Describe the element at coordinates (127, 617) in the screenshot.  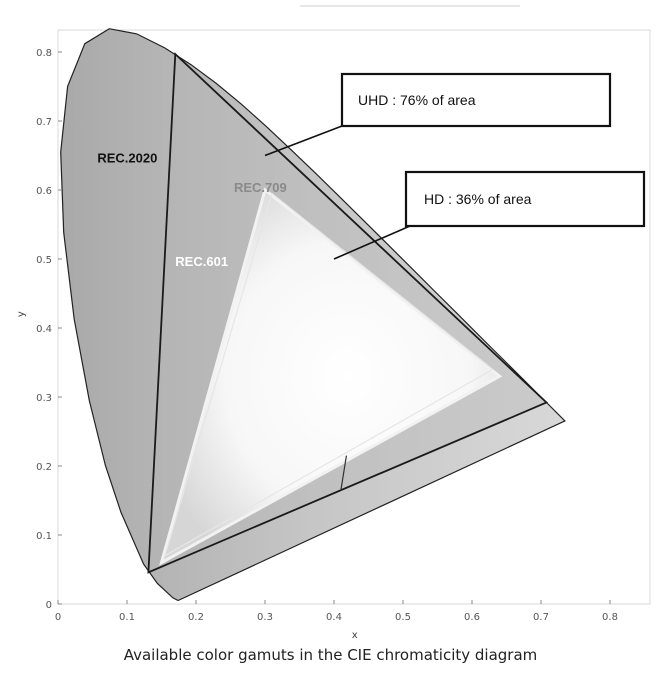
I see `x-tick-label: 0.1` at that location.